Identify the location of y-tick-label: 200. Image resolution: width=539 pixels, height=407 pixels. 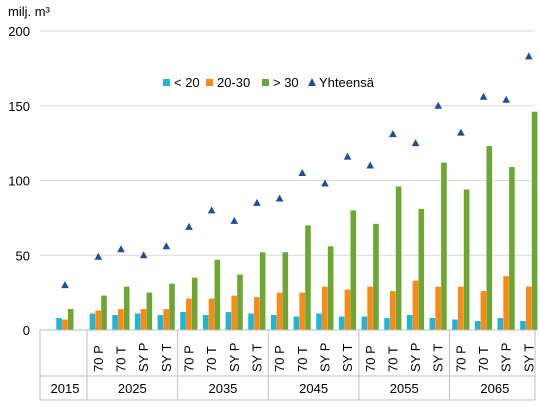
(19, 31).